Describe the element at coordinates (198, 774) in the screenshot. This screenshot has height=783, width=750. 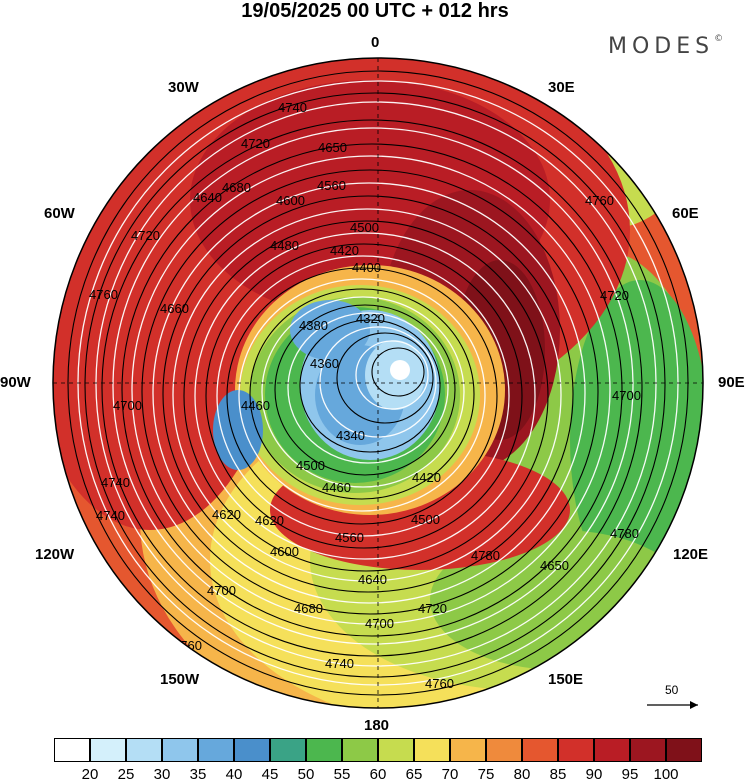
I see `colorbar-tick-label: 35` at that location.